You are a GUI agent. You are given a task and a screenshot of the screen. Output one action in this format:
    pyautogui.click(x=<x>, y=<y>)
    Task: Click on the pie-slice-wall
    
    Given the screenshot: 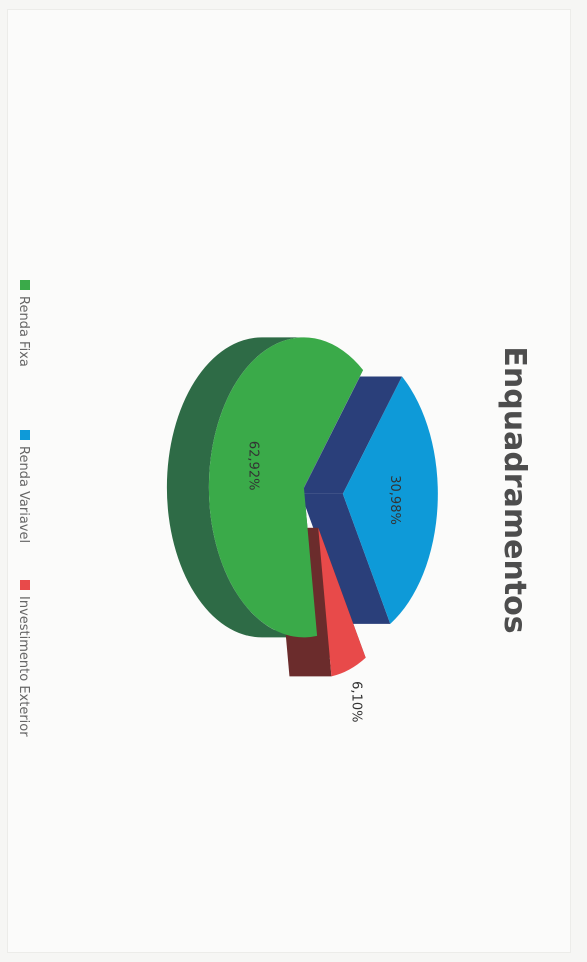 What is the action you would take?
    pyautogui.click(x=235, y=487)
    